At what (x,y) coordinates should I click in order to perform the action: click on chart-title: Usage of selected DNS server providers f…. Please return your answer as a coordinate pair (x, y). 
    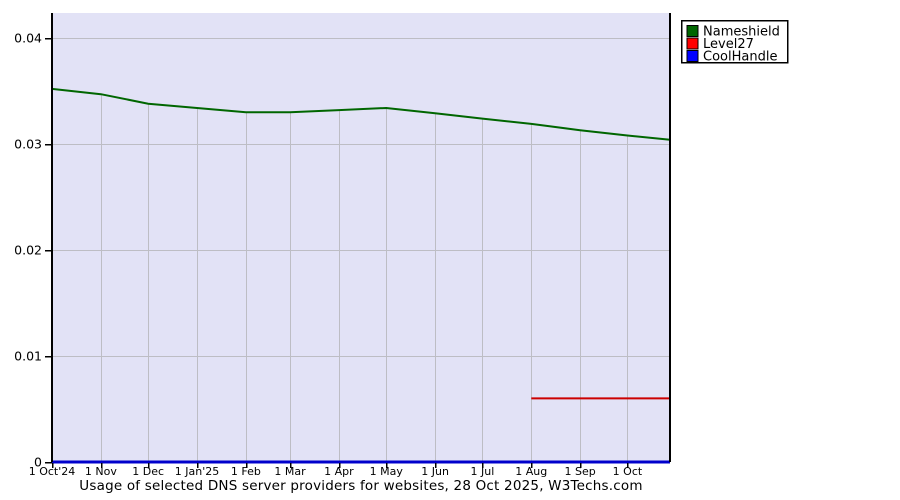
    Looking at the image, I should click on (361, 486).